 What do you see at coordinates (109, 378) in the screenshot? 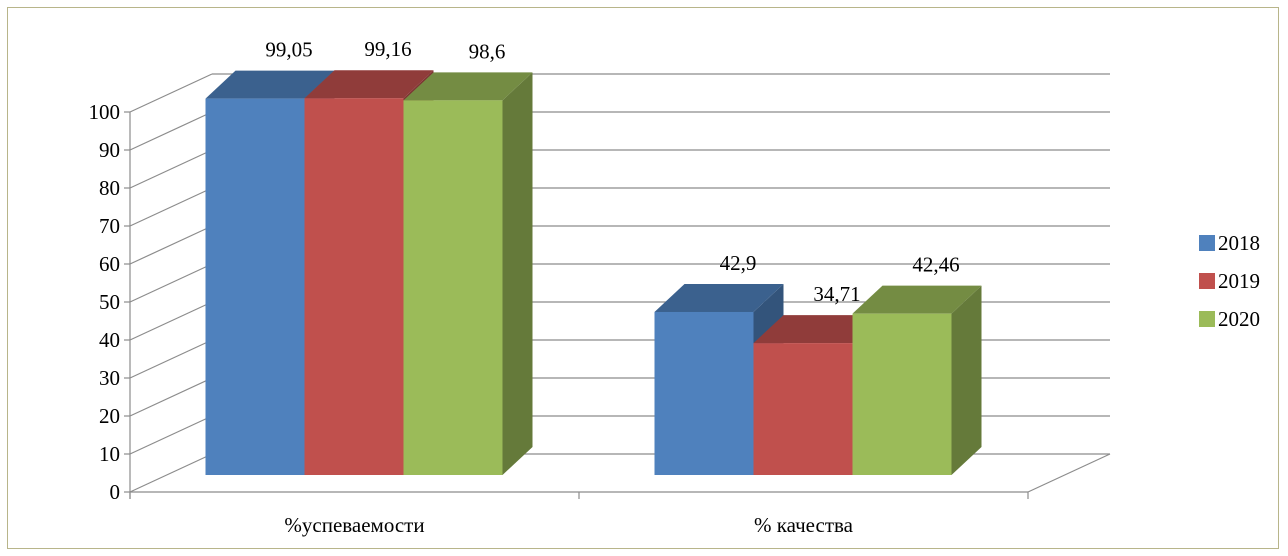
I see `y-tick-label: 30` at bounding box center [109, 378].